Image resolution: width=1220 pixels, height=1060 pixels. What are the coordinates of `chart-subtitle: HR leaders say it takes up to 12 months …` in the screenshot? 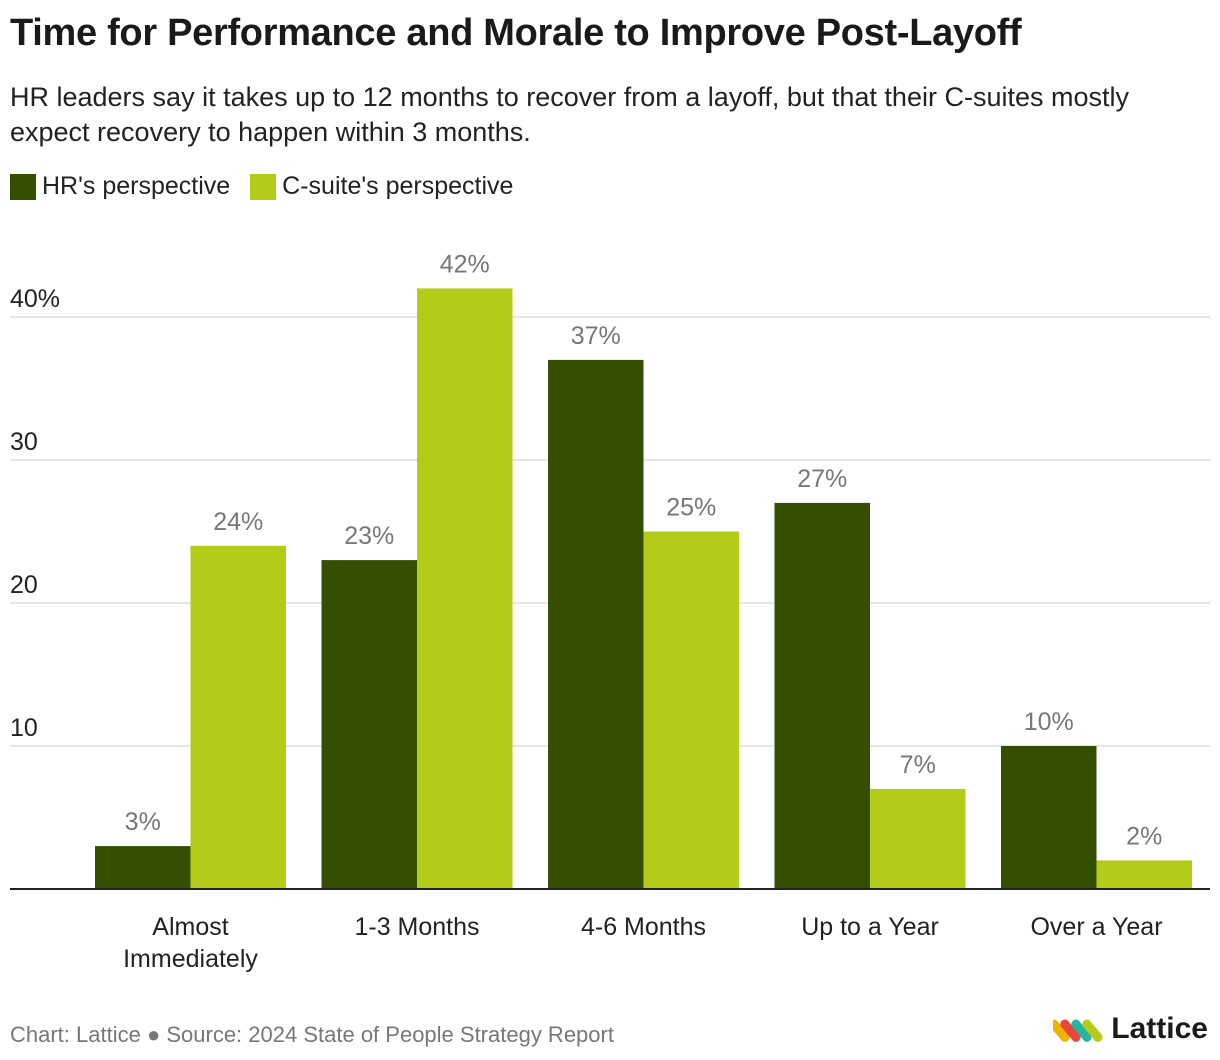 It's located at (569, 114).